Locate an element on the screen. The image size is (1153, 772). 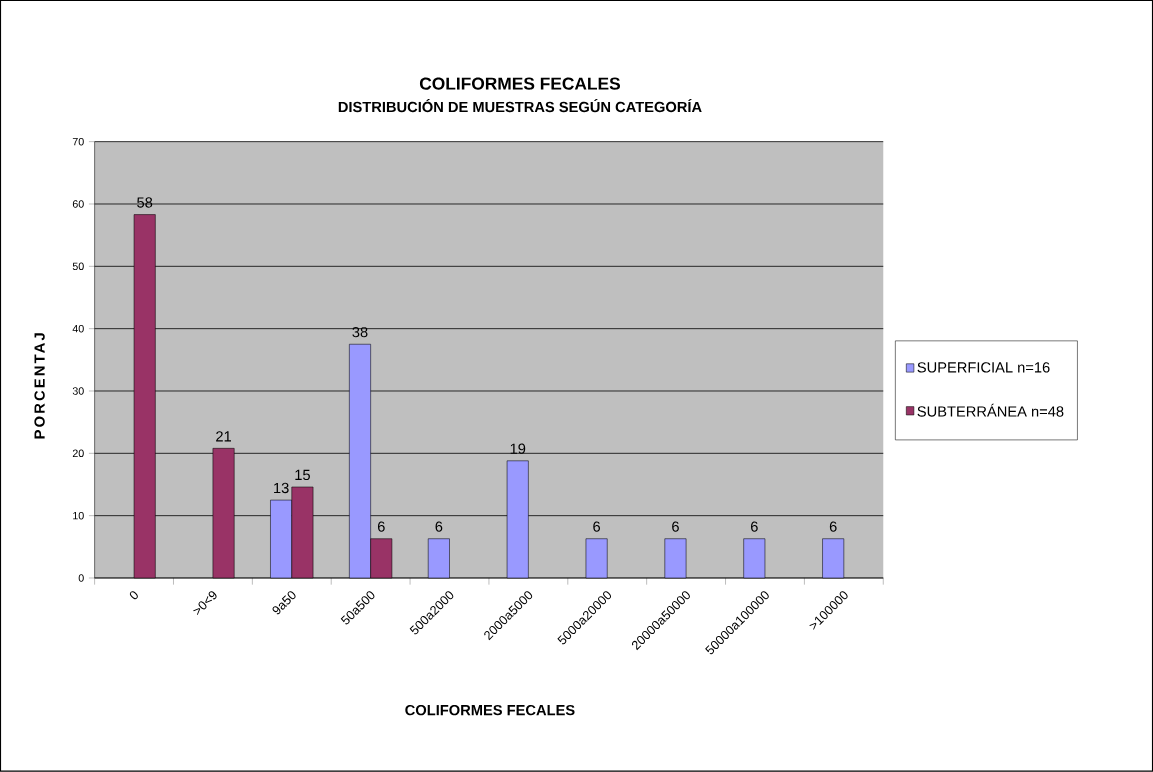
y-tick-label: 70 is located at coordinates (78, 142).